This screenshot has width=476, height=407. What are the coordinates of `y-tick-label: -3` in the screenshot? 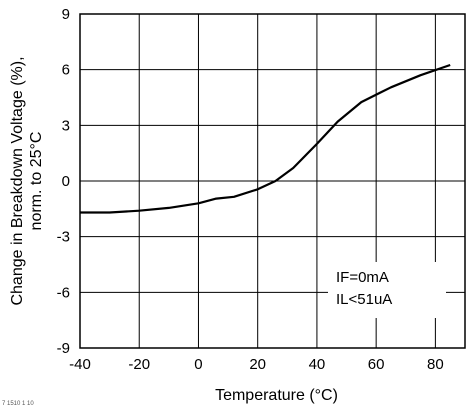 It's located at (63, 237).